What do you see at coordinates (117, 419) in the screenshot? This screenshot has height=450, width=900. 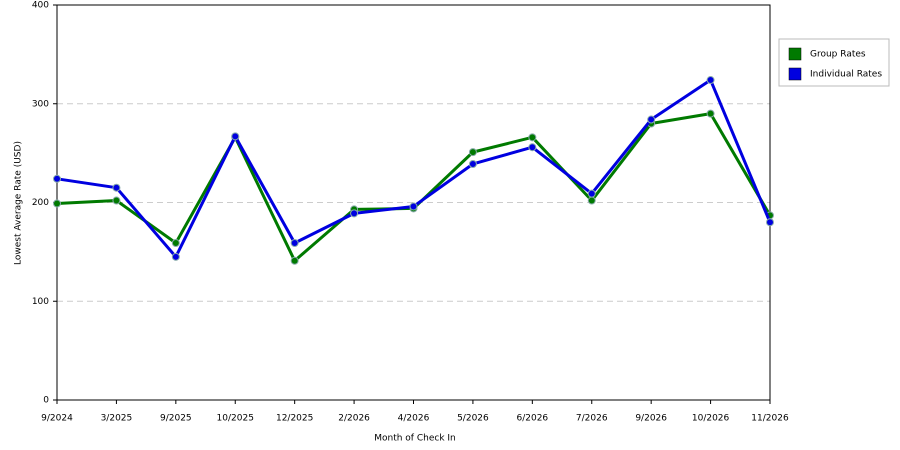 I see `x-tick-label: 3/2025` at bounding box center [117, 419].